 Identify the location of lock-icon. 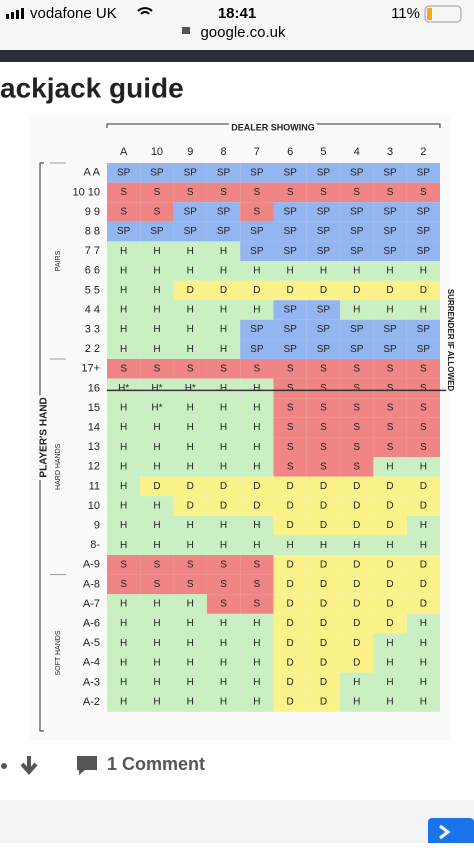
(186, 30).